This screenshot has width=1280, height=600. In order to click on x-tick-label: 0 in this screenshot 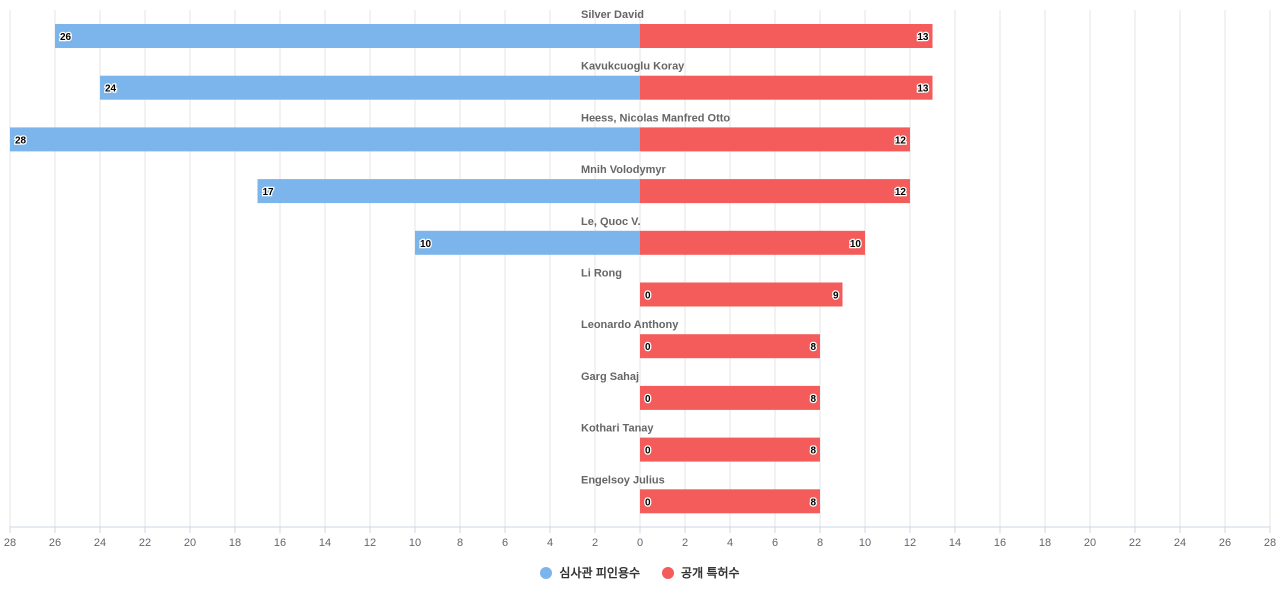, I will do `click(640, 543)`.